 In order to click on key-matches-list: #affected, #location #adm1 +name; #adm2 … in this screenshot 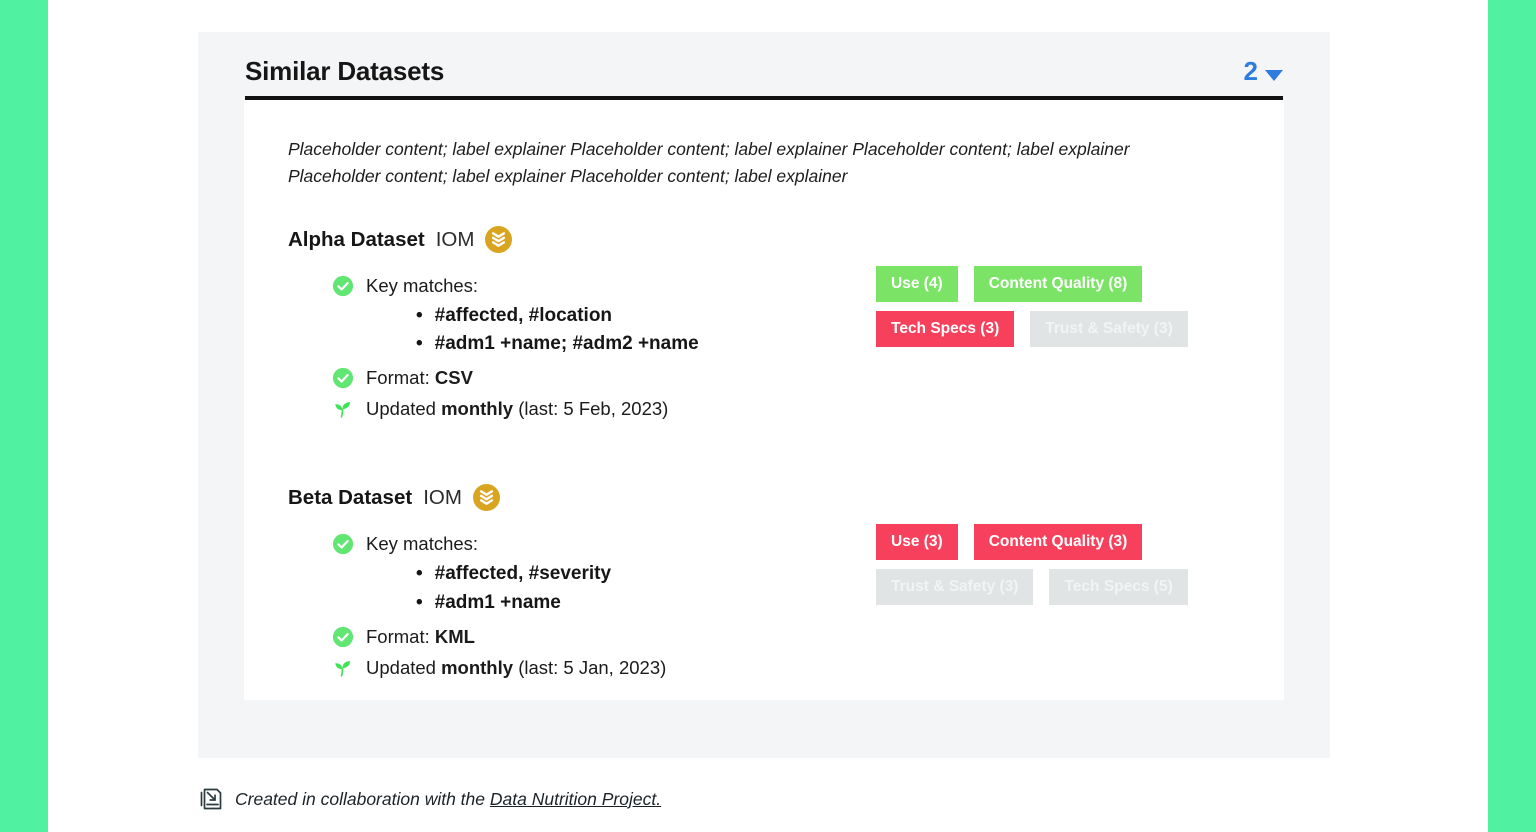, I will do `click(582, 330)`.